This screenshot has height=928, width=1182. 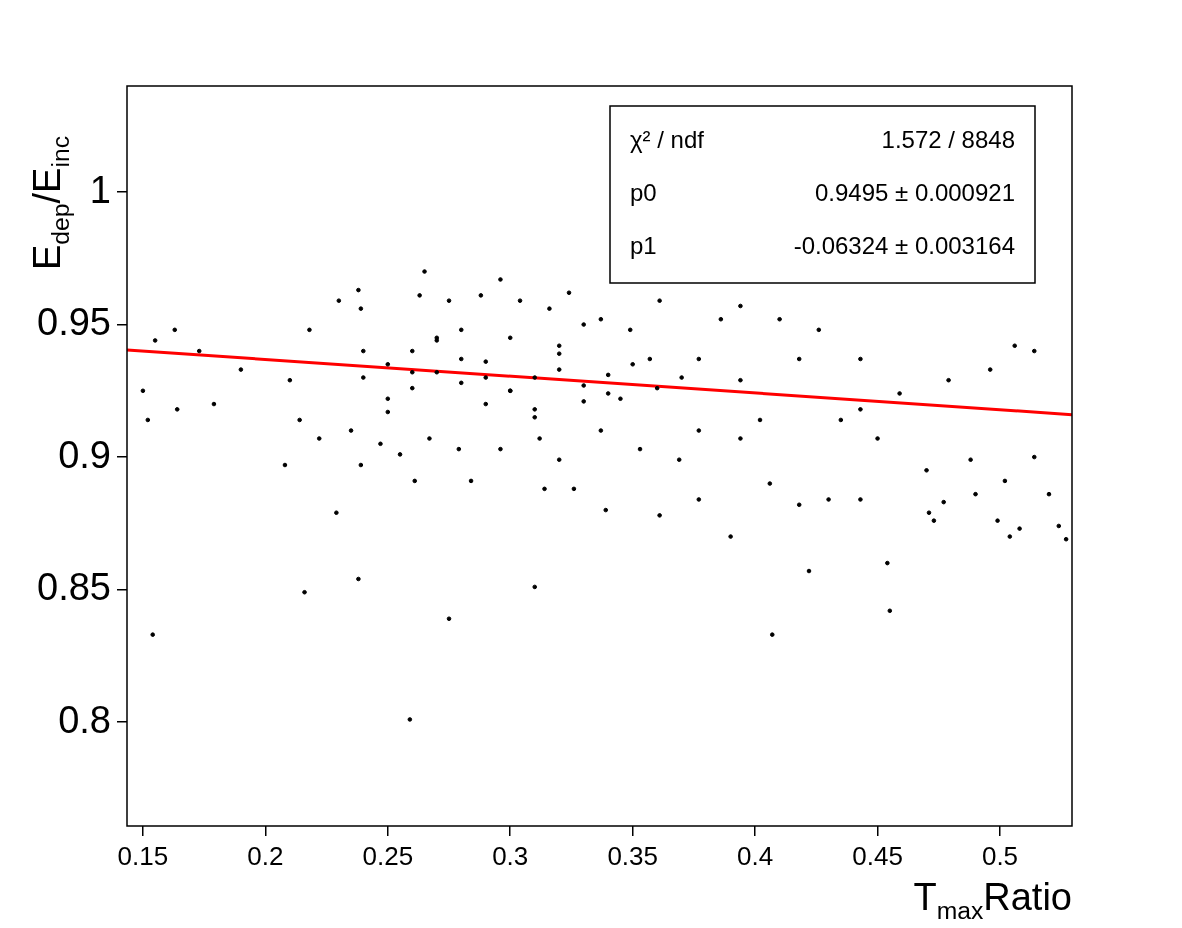 I want to click on y-tick-label: 0.95, so click(x=74, y=322).